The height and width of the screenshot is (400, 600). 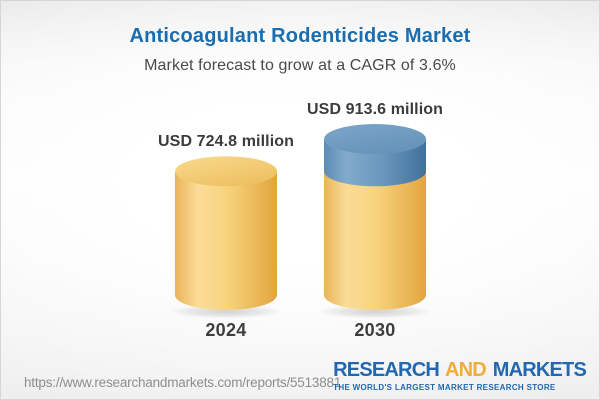 I want to click on logo-word-research: RESEARCH, so click(x=386, y=370).